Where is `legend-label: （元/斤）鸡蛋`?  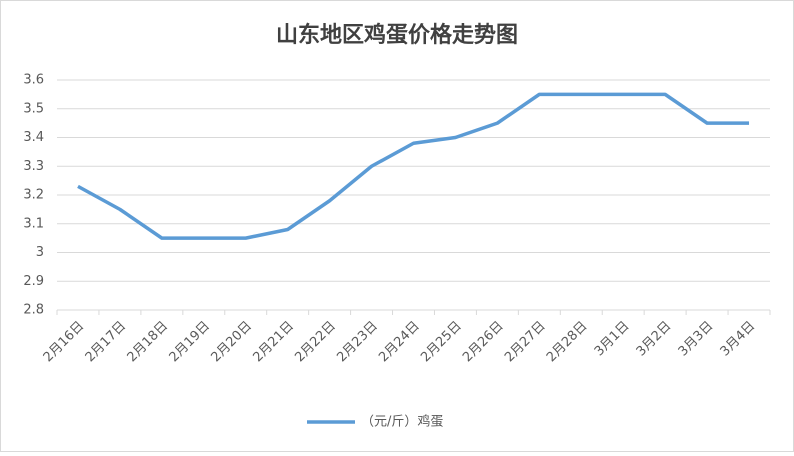 legend-label: （元/斤）鸡蛋 is located at coordinates (402, 422).